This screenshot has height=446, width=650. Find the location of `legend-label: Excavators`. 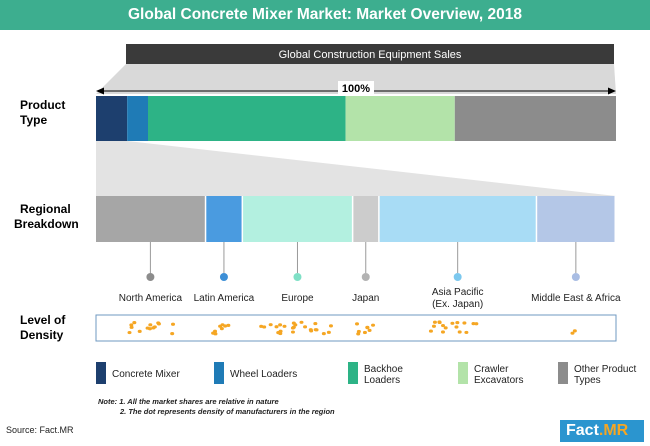

legend-label: Excavators is located at coordinates (498, 380).